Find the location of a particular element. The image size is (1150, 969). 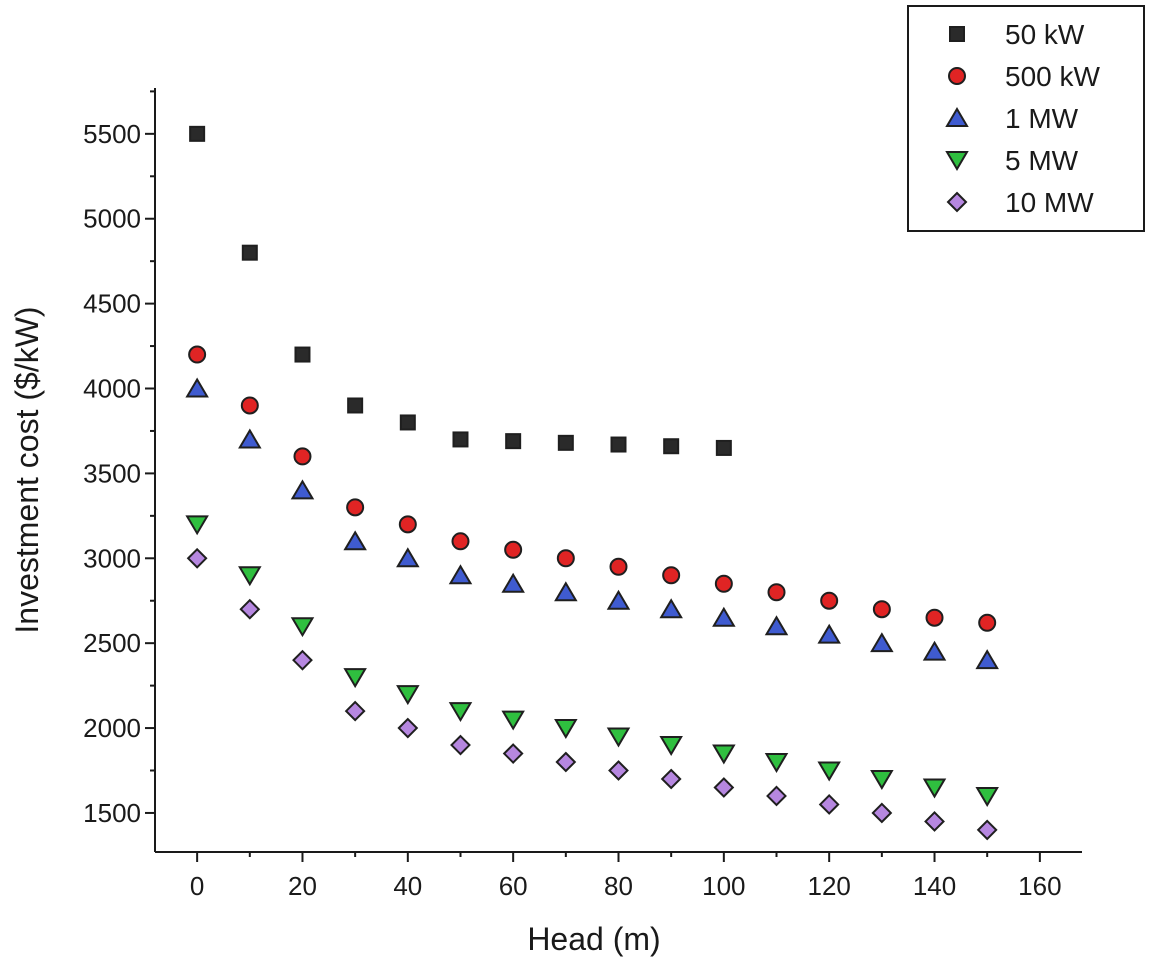

legend-label: 1 MW is located at coordinates (1042, 118).